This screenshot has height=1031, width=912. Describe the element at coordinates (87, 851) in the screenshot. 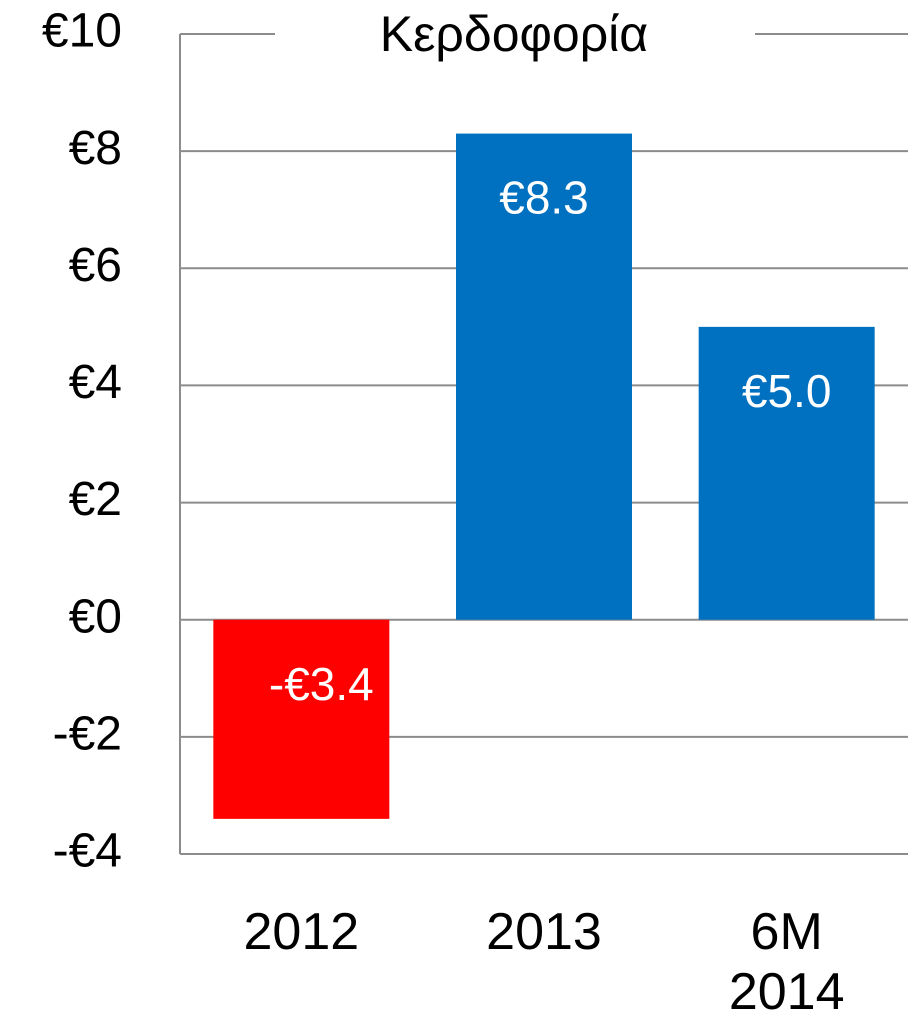

I see `y-tick-label: -€4` at that location.